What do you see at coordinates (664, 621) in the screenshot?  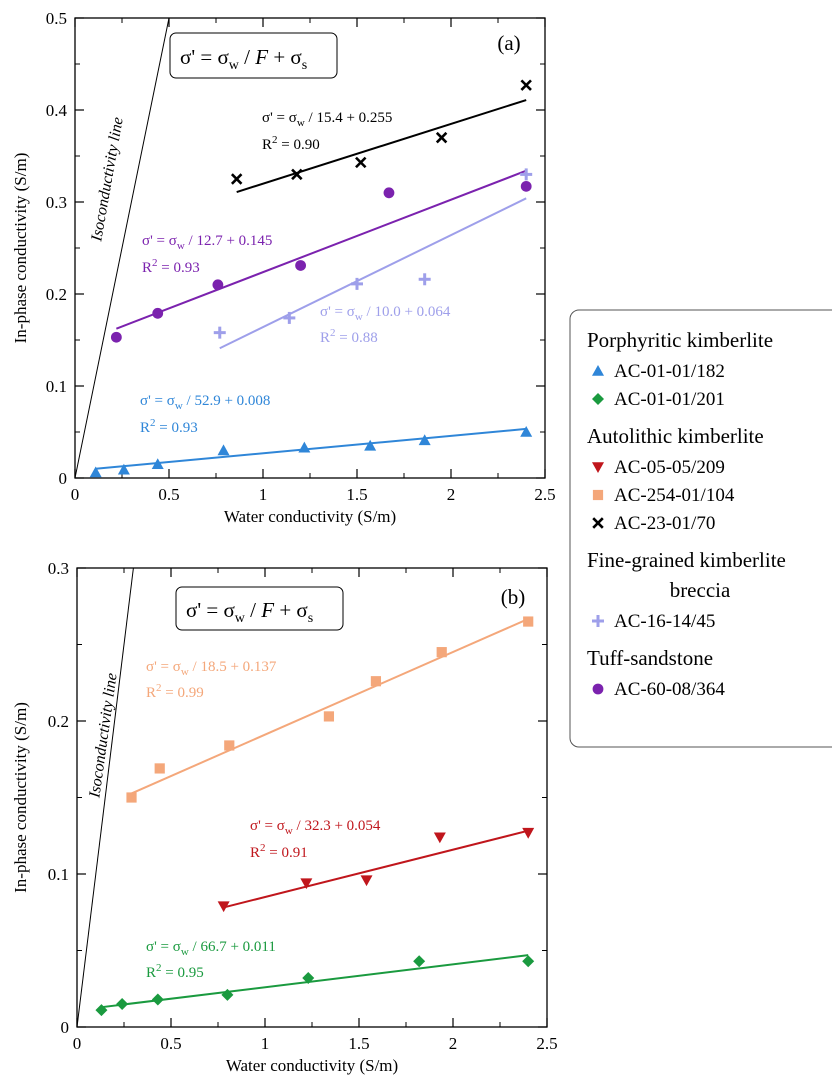 I see `legend-entry-label: AC-16-14/45` at bounding box center [664, 621].